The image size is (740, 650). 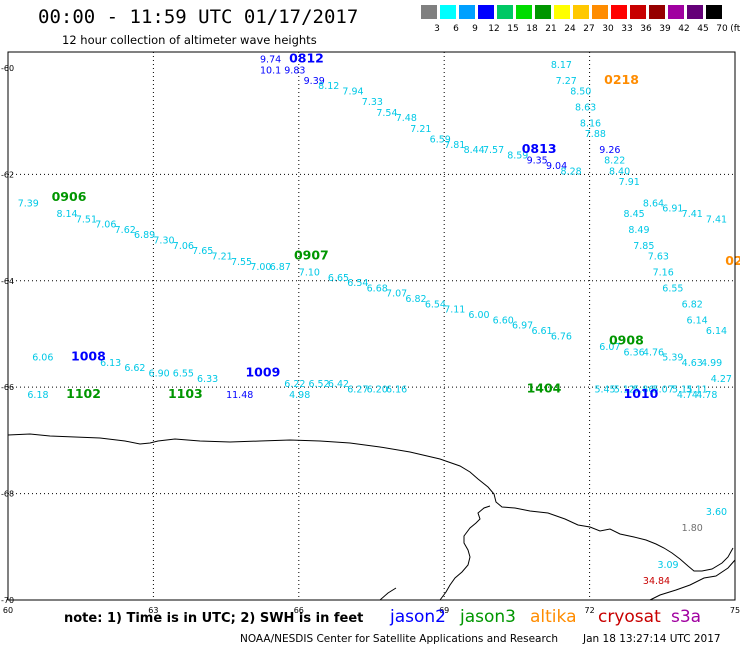 What do you see at coordinates (7, 600) in the screenshot?
I see `y-tick-label: -70` at bounding box center [7, 600].